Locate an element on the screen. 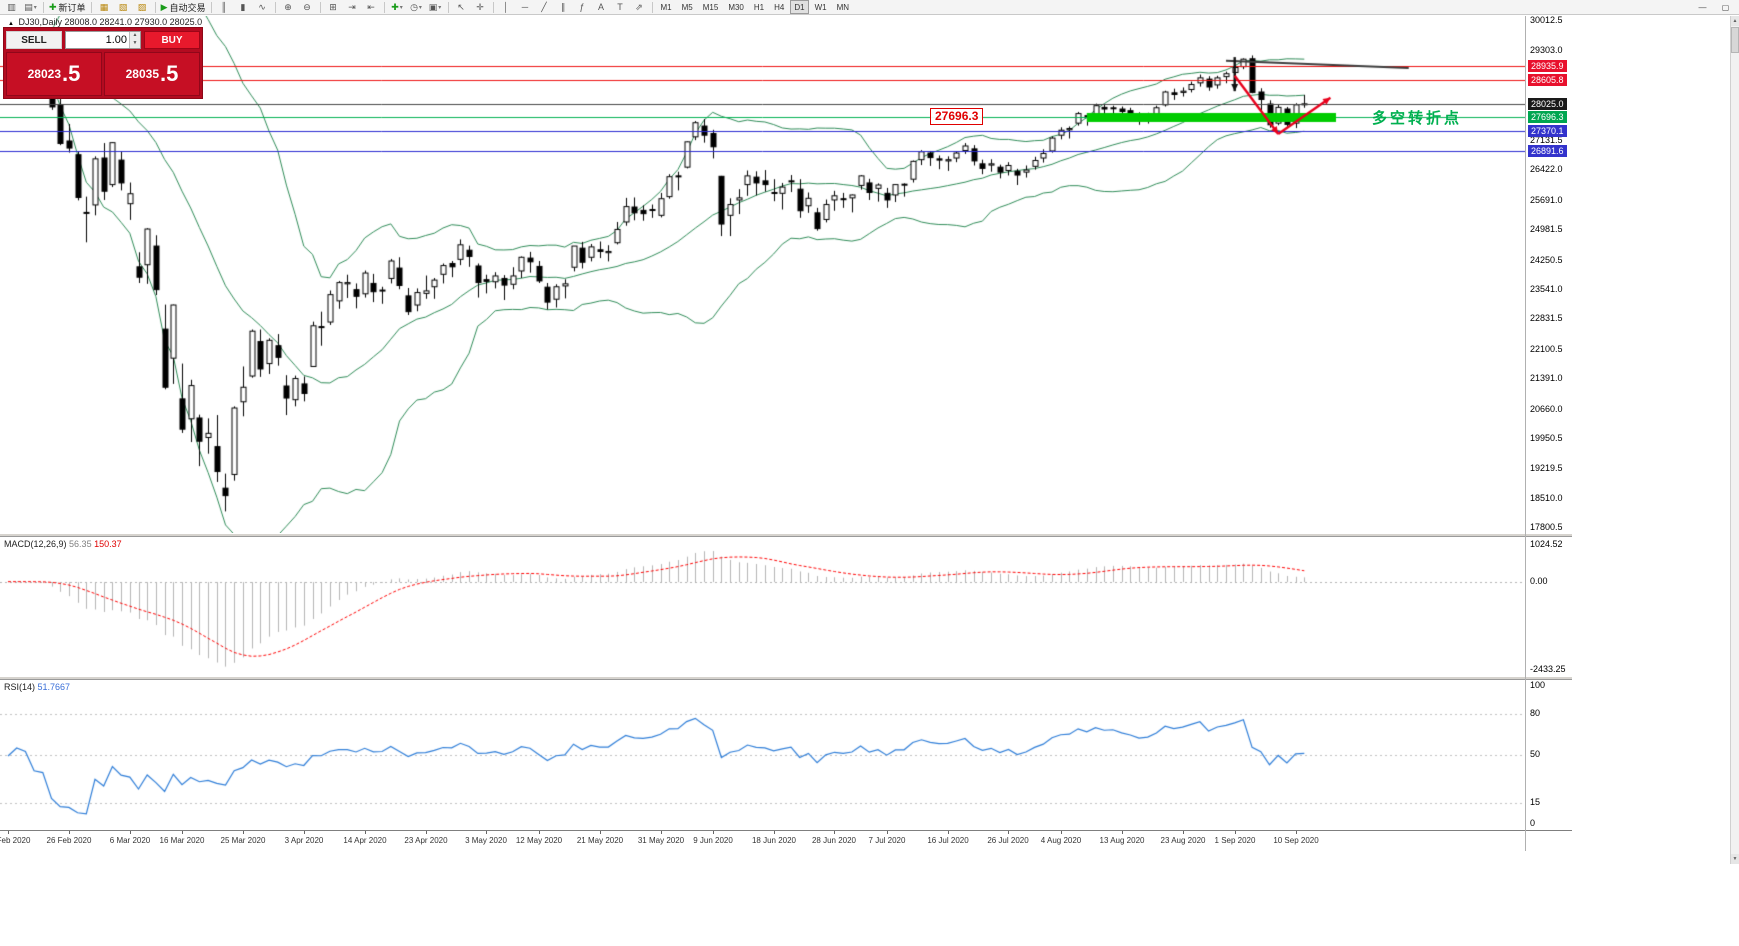 The height and width of the screenshot is (946, 1739). turning-point-annotation: 多空转折点 is located at coordinates (1417, 119).